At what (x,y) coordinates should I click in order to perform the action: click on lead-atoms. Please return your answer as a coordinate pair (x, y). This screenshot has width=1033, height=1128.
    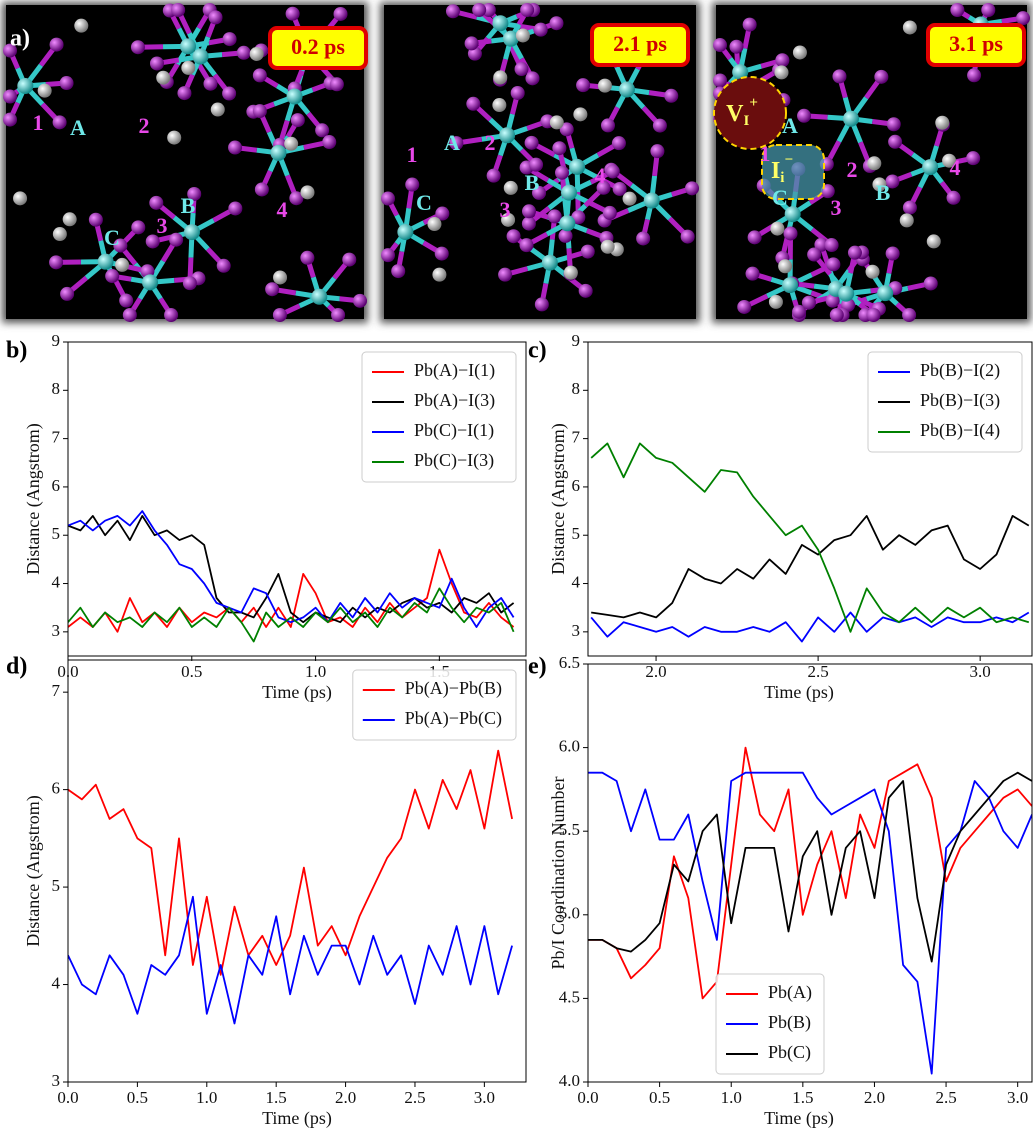
    Looking at the image, I should click on (528, 143).